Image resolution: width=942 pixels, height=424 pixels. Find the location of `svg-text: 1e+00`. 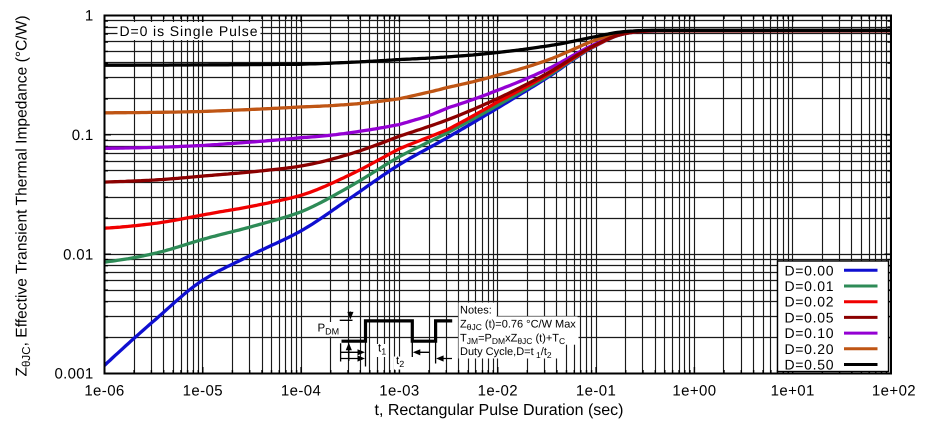

svg-text: 1e+00 is located at coordinates (694, 390).